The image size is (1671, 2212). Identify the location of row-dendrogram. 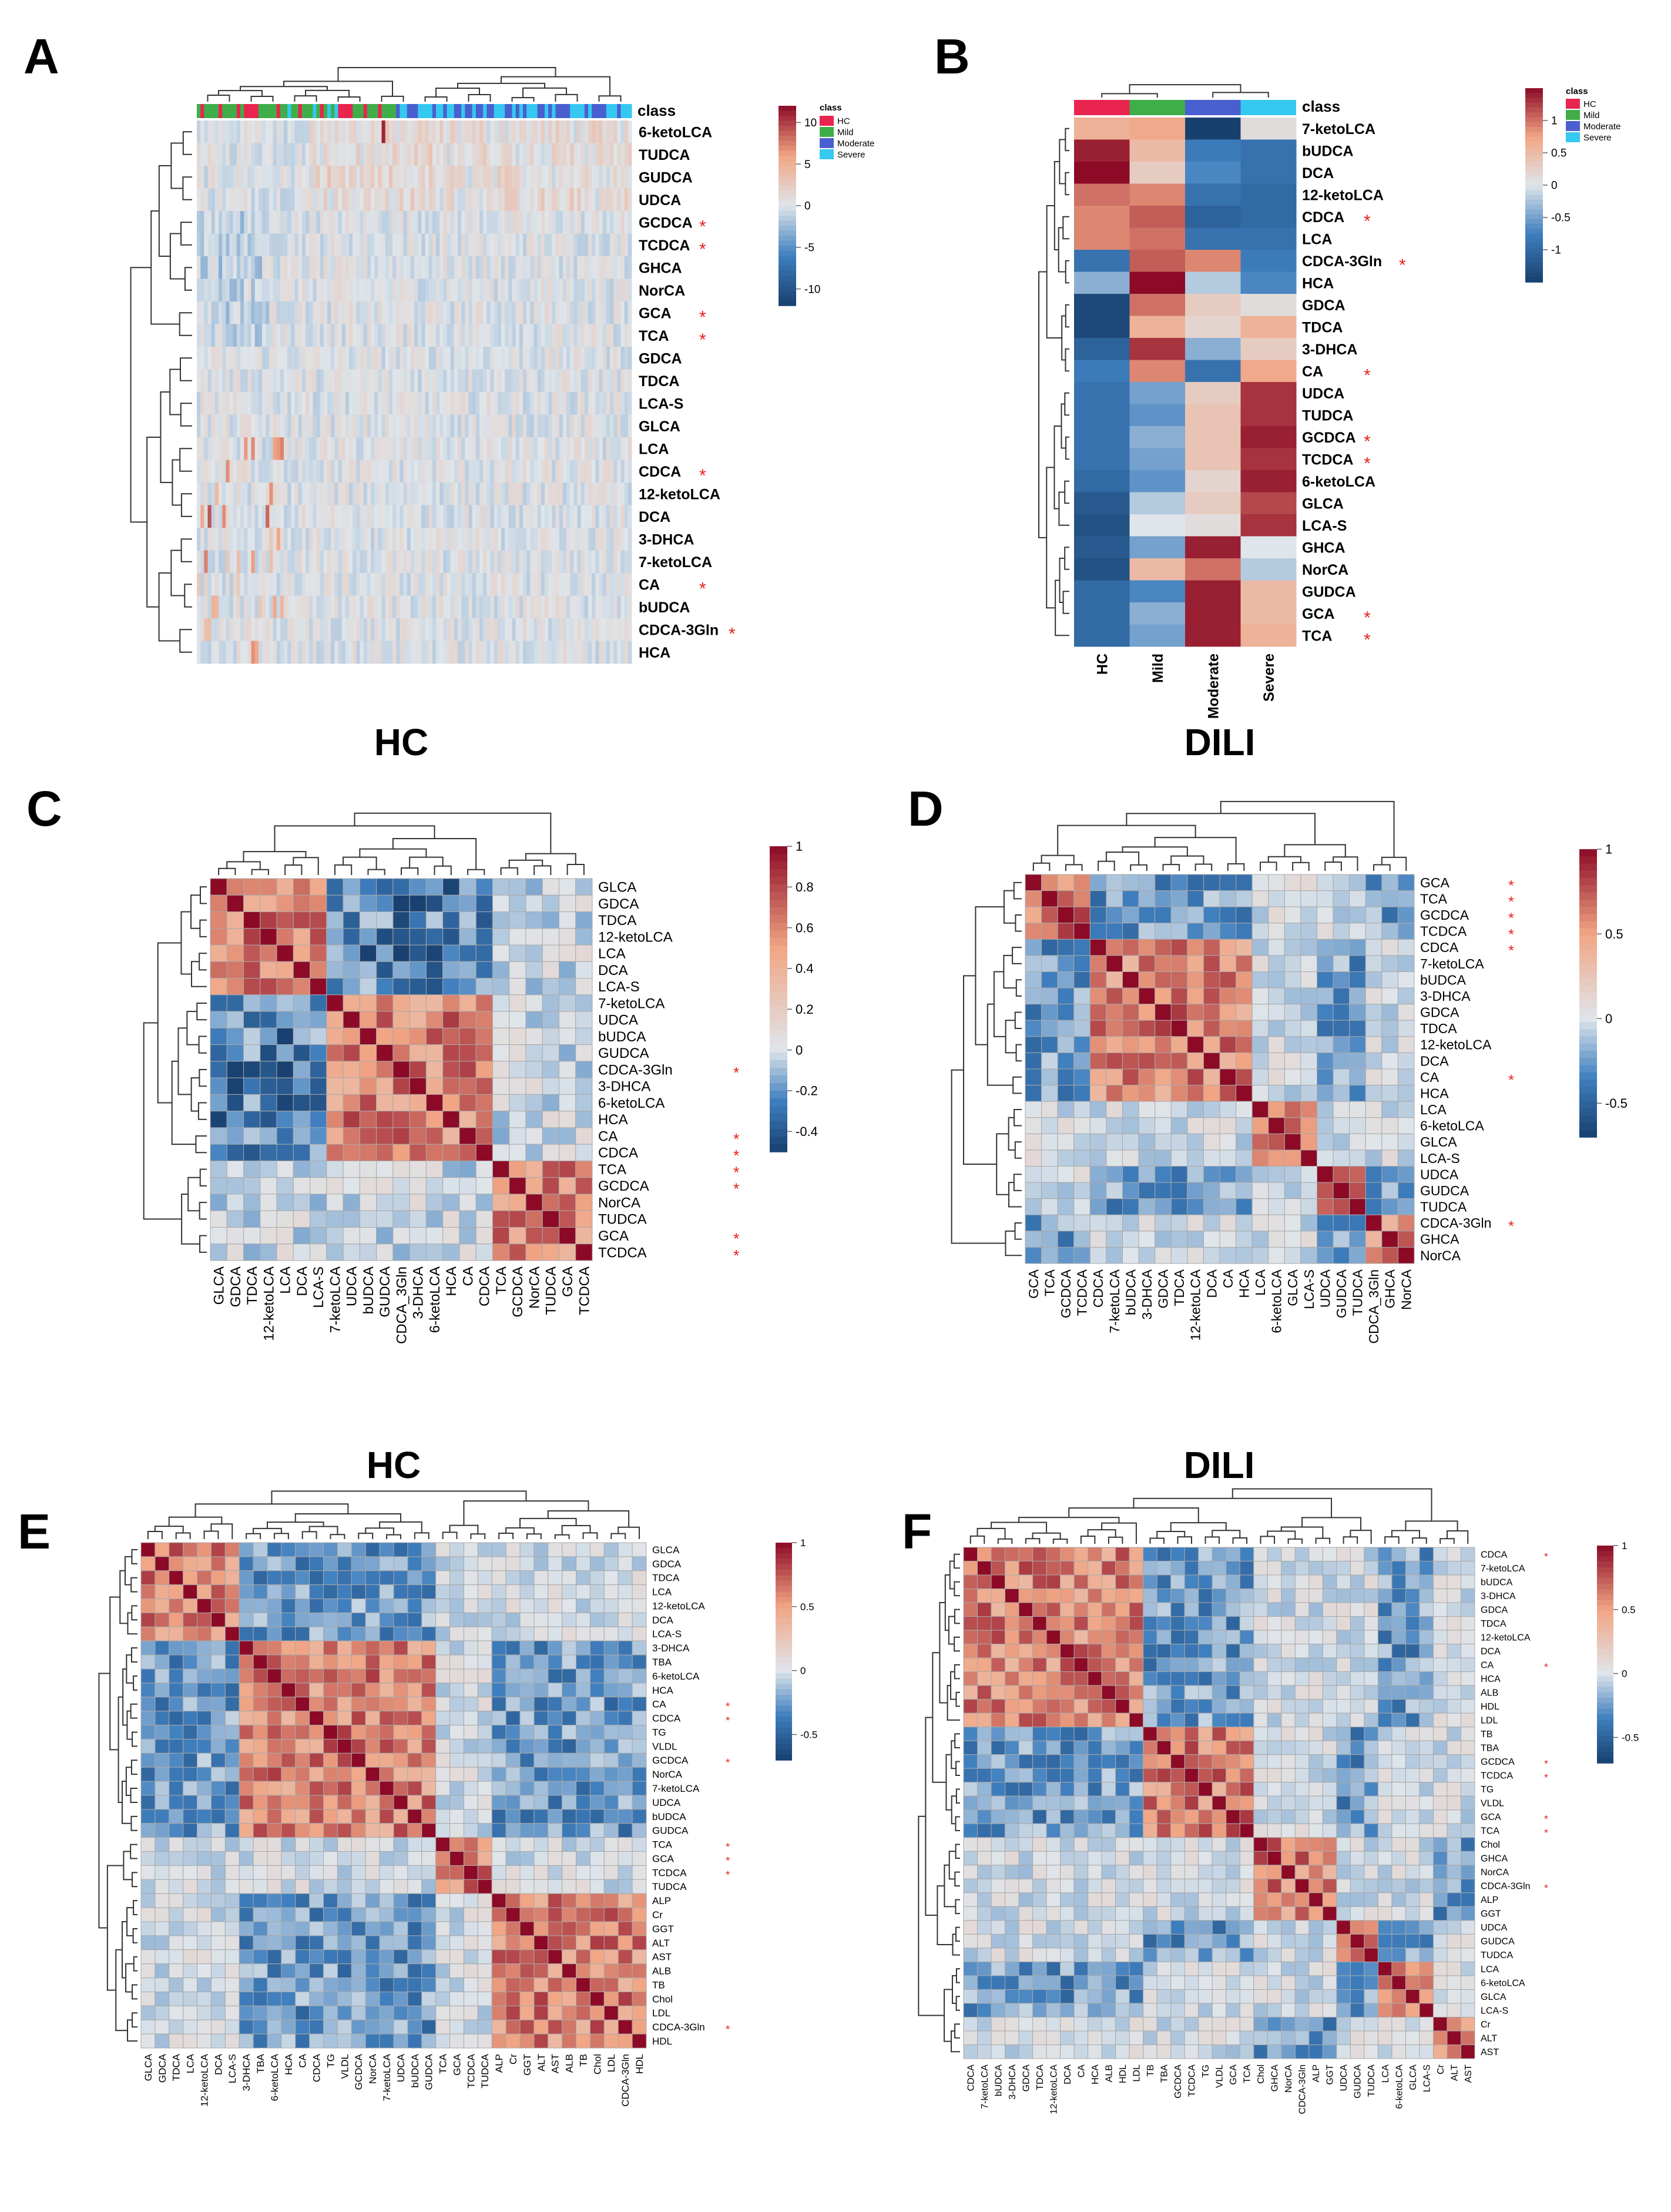
(1067, 316).